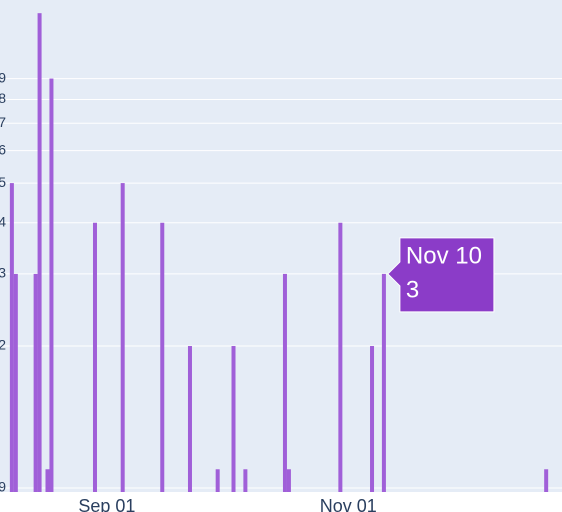  What do you see at coordinates (412, 289) in the screenshot?
I see `hover-y: 3` at bounding box center [412, 289].